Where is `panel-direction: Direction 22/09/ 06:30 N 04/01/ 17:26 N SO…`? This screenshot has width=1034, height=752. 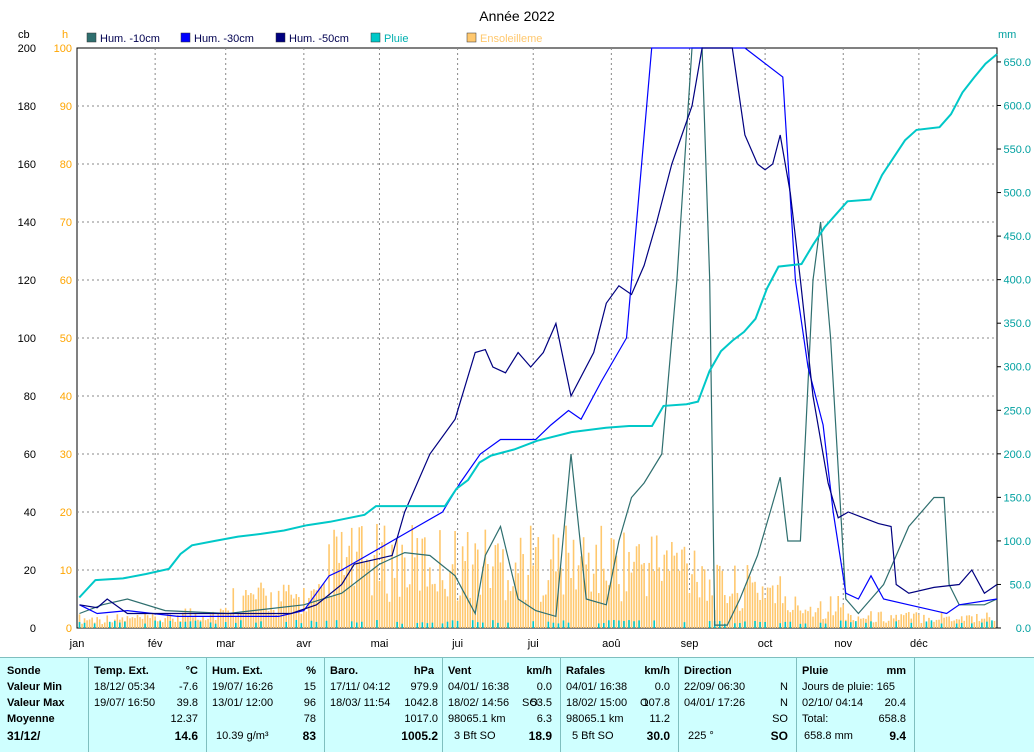
panel-direction: Direction 22/09/ 06:30 N 04/01/ 17:26 N SO… is located at coordinates (737, 705).